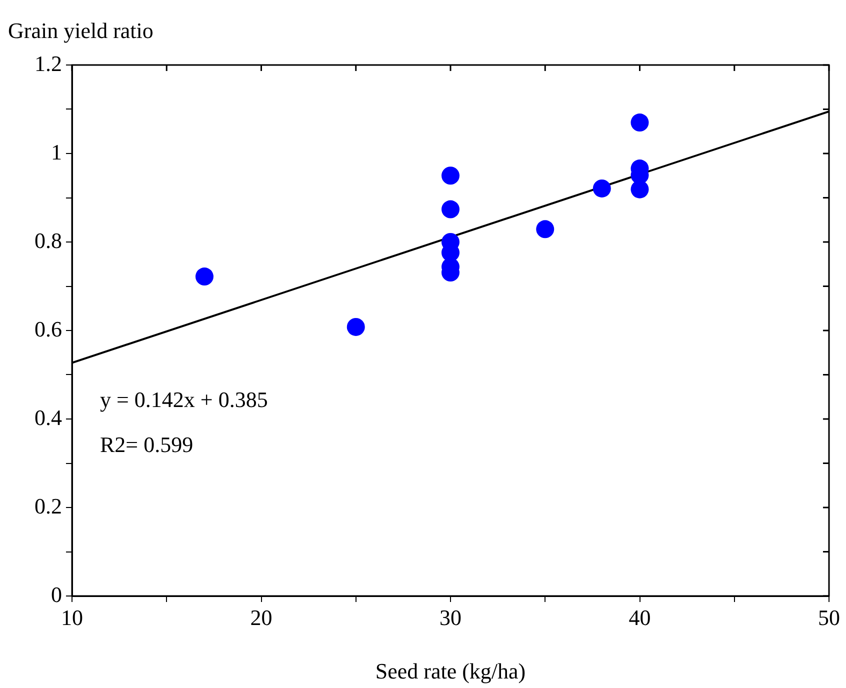 Image resolution: width=846 pixels, height=688 pixels. I want to click on x-tick-label: 20, so click(261, 617).